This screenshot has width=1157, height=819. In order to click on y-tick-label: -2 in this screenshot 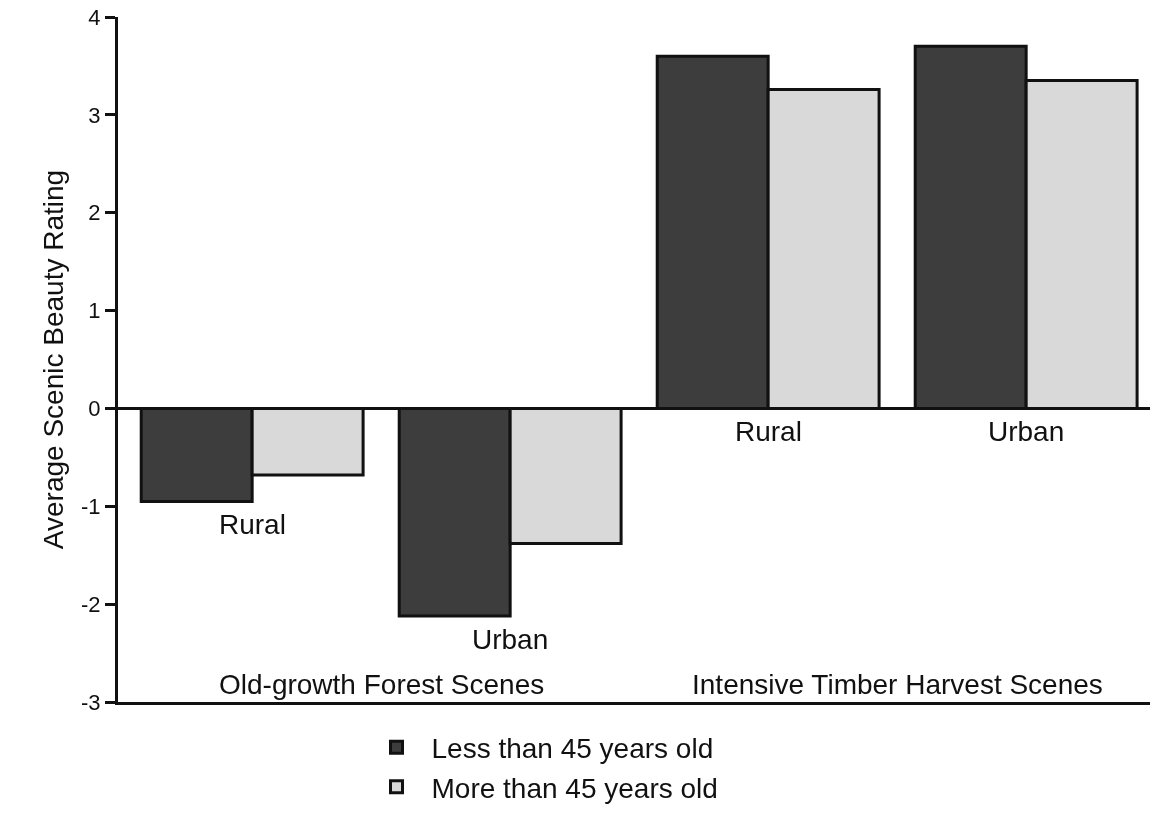, I will do `click(91, 604)`.